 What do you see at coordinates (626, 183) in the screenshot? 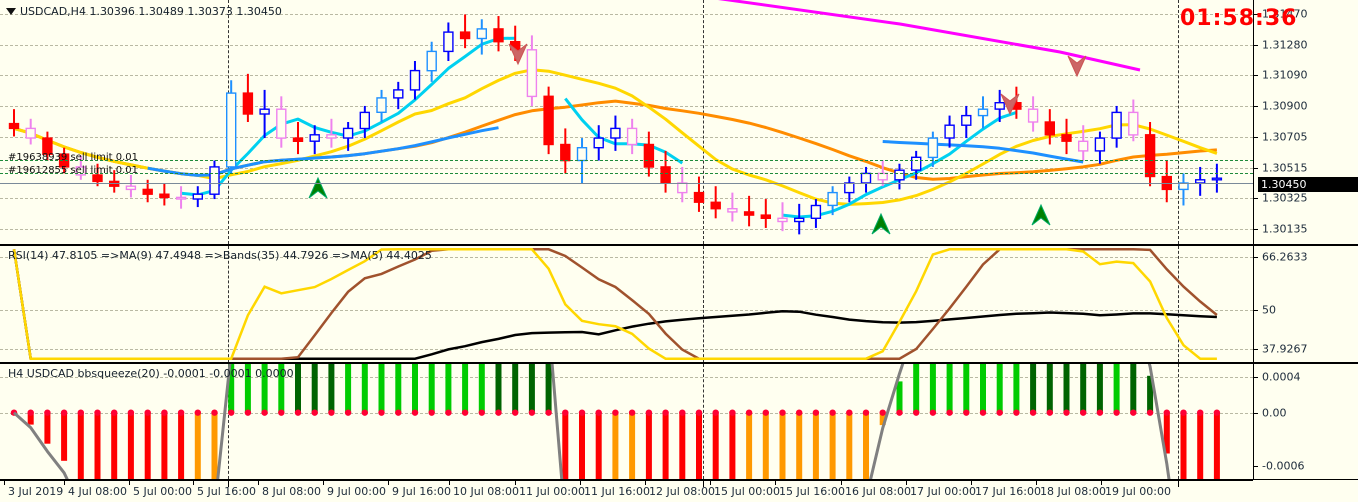
I see `bid-price-line` at bounding box center [626, 183].